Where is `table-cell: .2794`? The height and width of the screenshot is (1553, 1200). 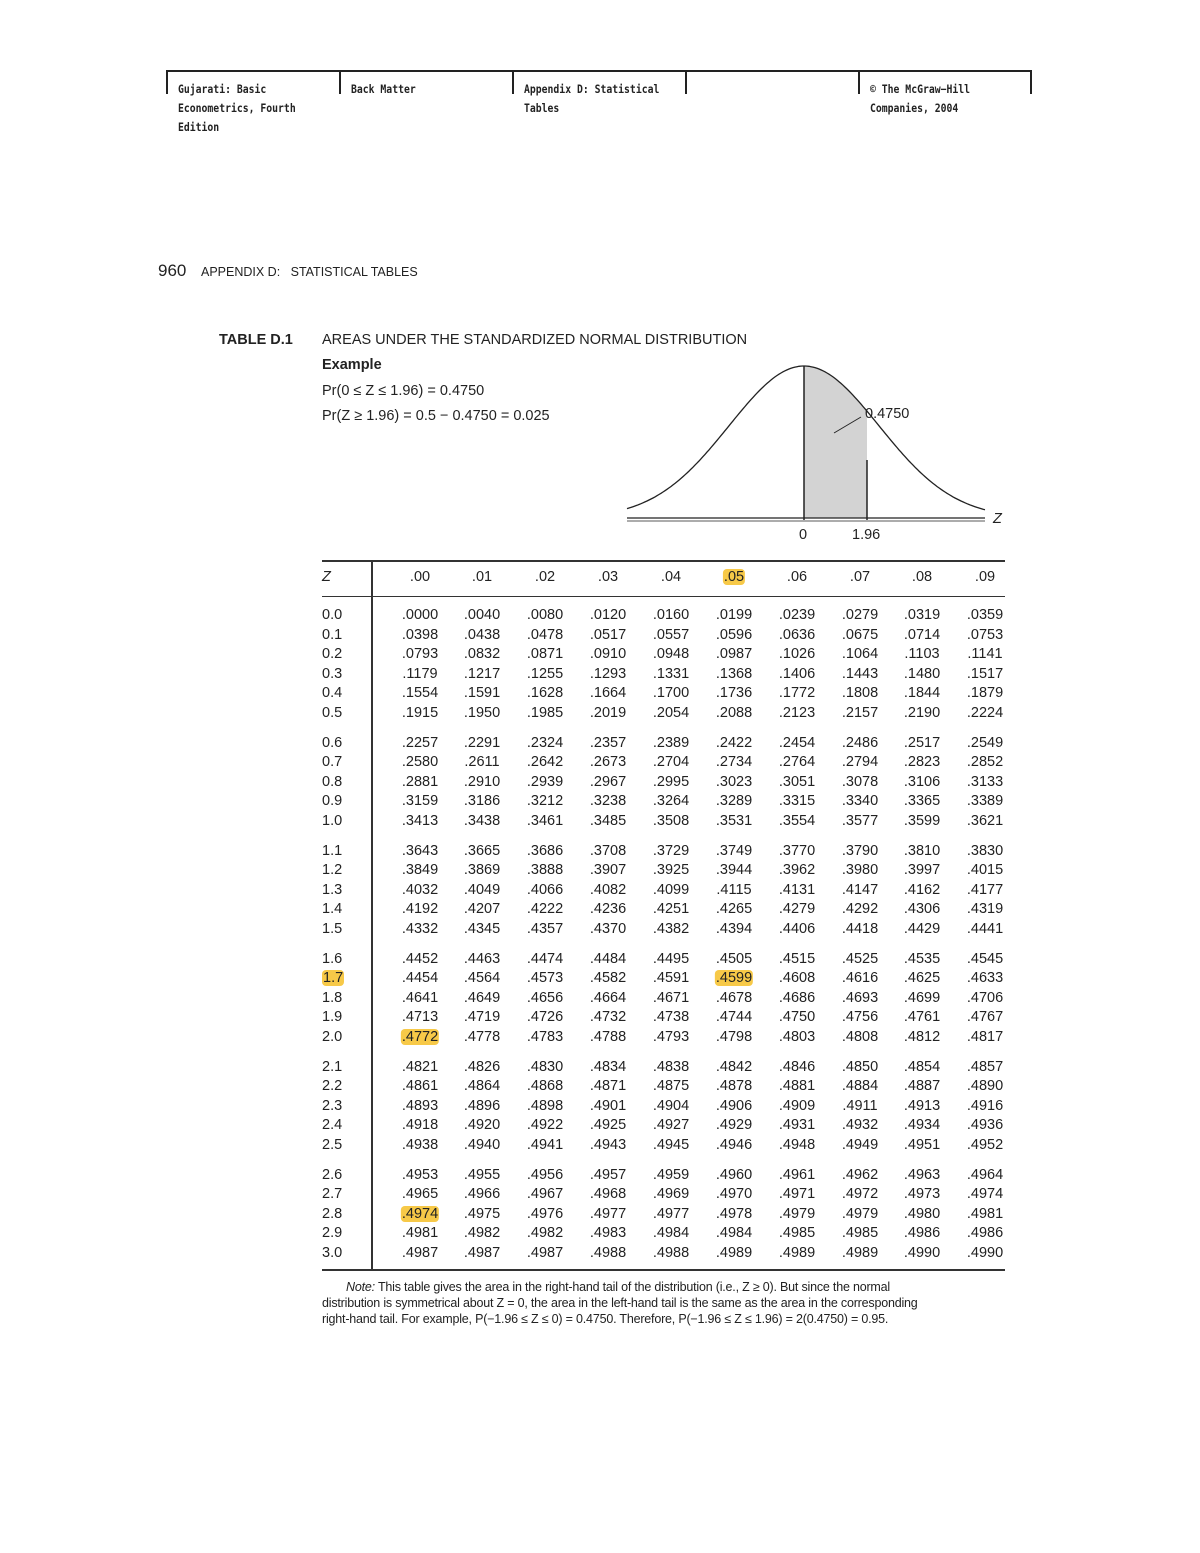 table-cell: .2794 is located at coordinates (860, 762).